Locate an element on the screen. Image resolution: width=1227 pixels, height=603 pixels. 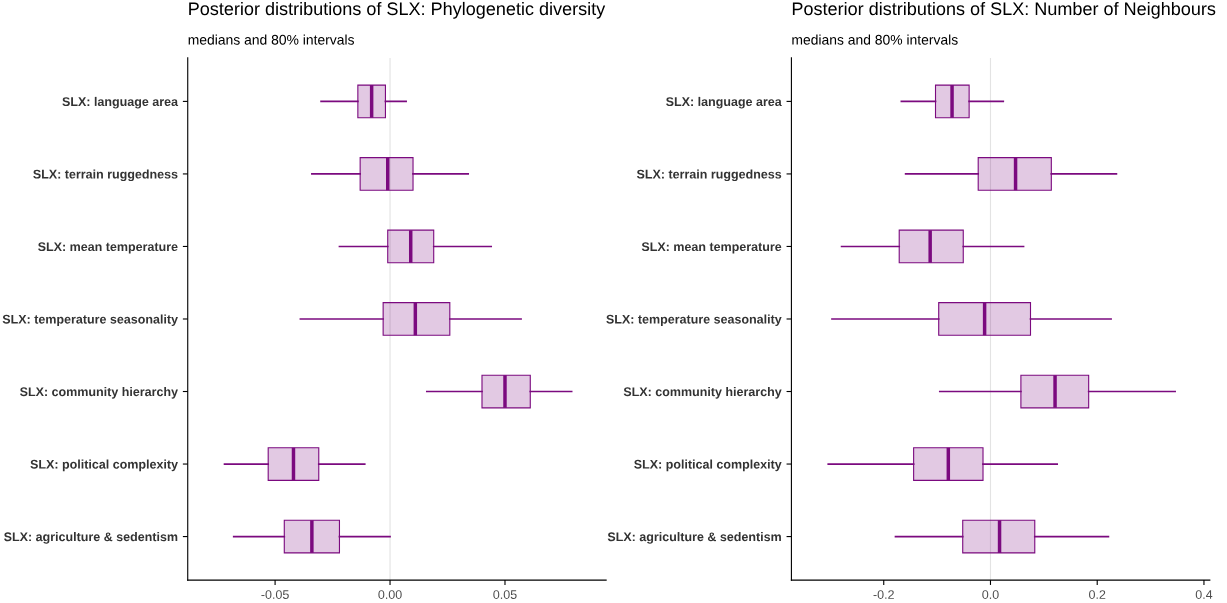
x-tick-label: -0.2 is located at coordinates (883, 594).